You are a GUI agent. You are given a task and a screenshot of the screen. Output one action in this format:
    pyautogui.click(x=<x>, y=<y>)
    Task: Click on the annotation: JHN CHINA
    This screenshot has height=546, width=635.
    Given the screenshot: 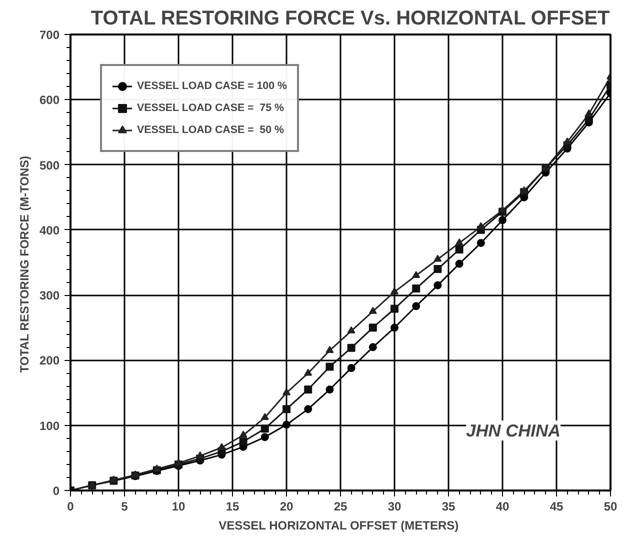 What is the action you would take?
    pyautogui.click(x=513, y=430)
    